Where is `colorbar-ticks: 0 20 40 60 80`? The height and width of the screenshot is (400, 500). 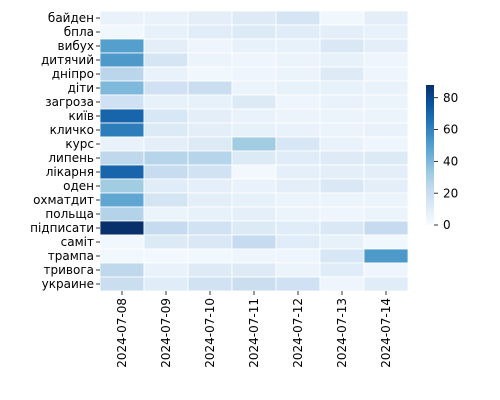
colorbar-ticks: 0 20 40 60 80 is located at coordinates (446, 161).